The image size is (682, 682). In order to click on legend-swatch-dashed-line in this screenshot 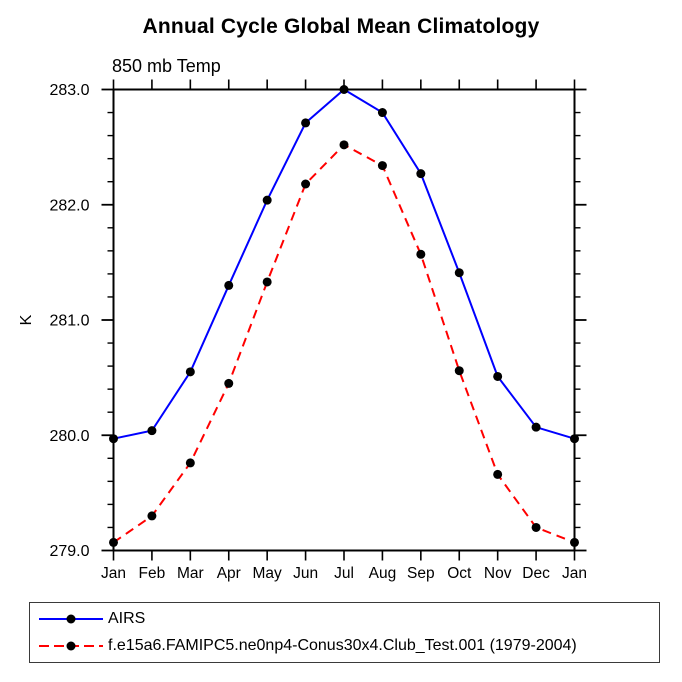, I will do `click(71, 646)`.